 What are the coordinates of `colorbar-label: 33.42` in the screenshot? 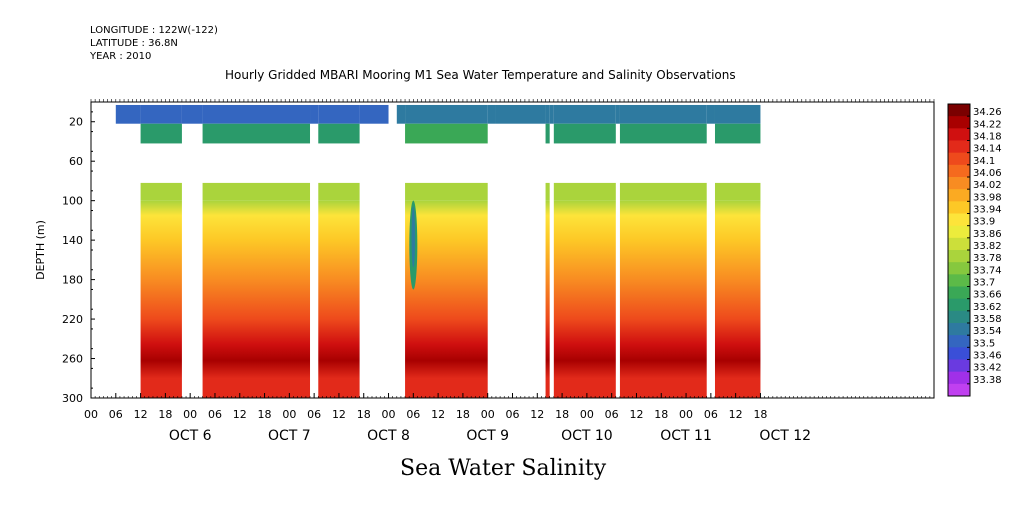 It's located at (987, 368).